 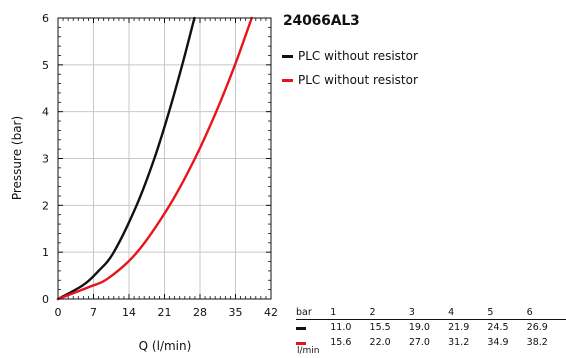 What do you see at coordinates (537, 327) in the screenshot?
I see `table-cell: 26.9` at bounding box center [537, 327].